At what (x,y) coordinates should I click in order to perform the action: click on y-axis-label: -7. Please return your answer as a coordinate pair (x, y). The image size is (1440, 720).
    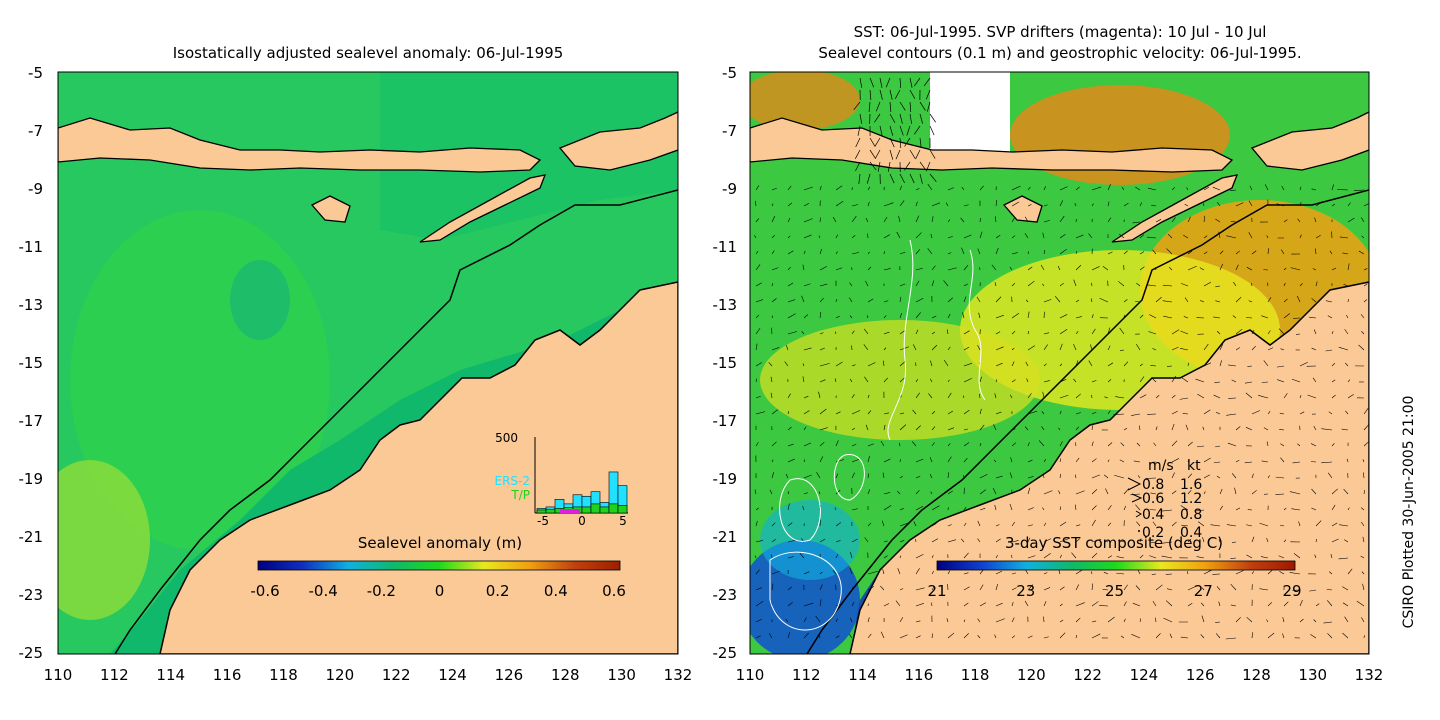
    Looking at the image, I should click on (35, 131).